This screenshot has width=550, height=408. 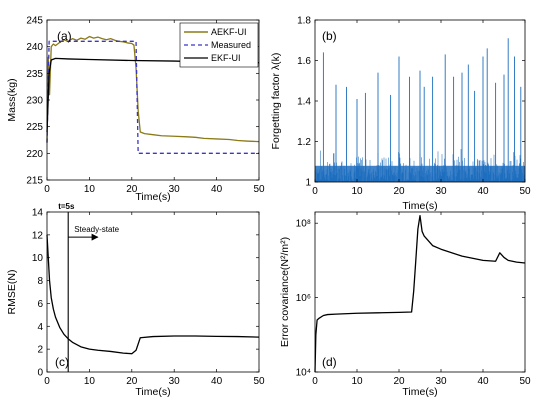 What do you see at coordinates (419, 392) in the screenshot?
I see `panel-d-xlabel: Time(s)` at bounding box center [419, 392].